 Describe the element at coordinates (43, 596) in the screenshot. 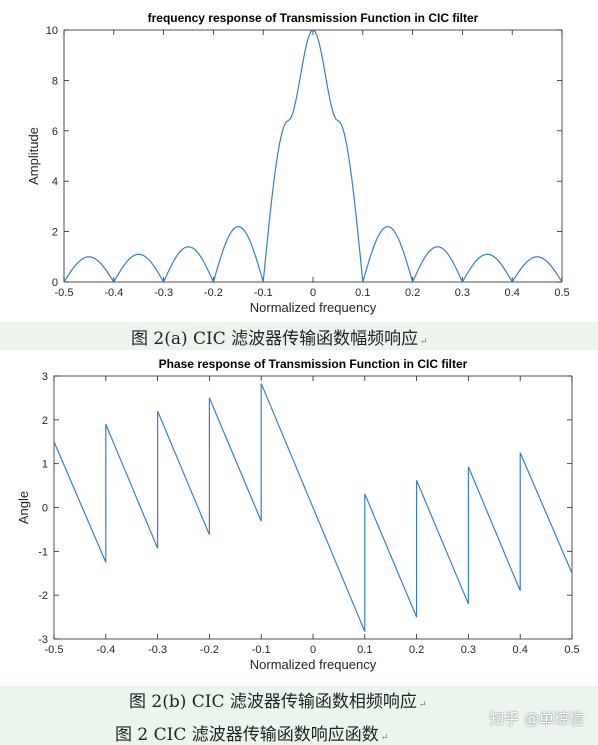

I see `y-tick-label: -2` at that location.